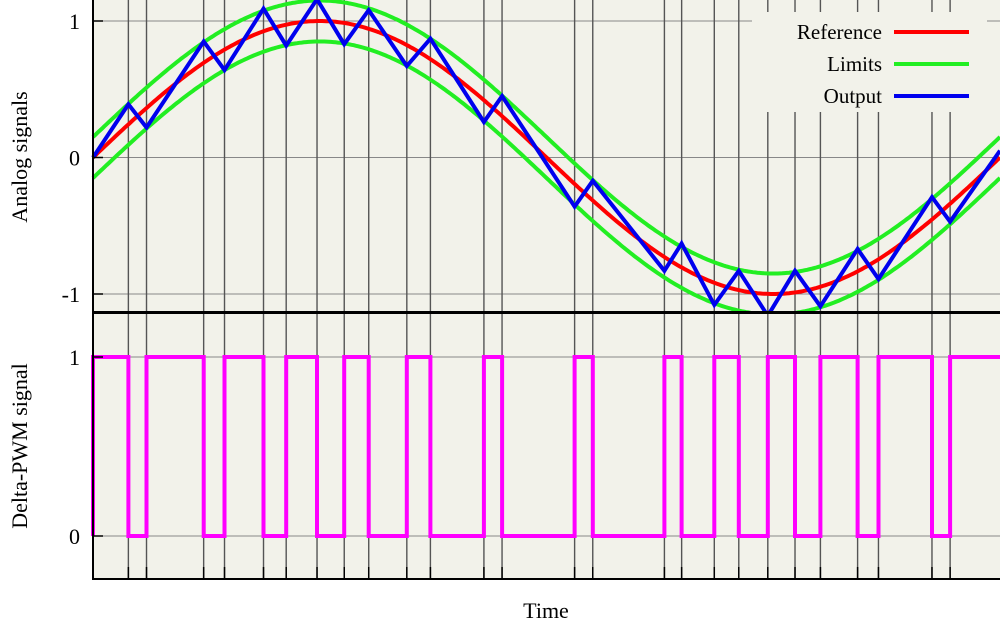 The width and height of the screenshot is (1000, 625). I want to click on top-y-tick-label: 1, so click(74, 21).